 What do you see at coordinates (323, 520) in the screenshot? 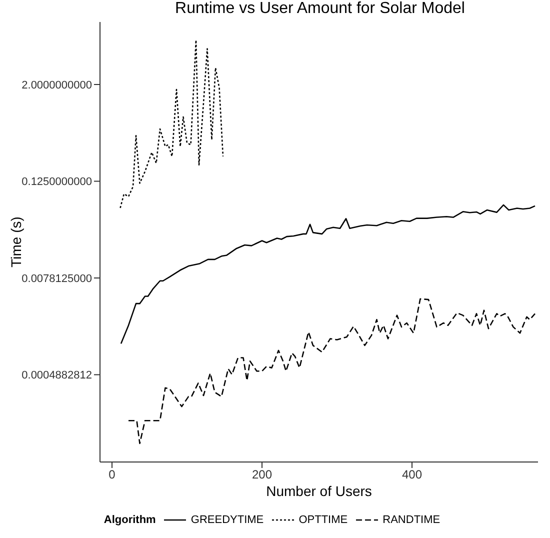
I see `legend-label: OPTTIME` at bounding box center [323, 520].